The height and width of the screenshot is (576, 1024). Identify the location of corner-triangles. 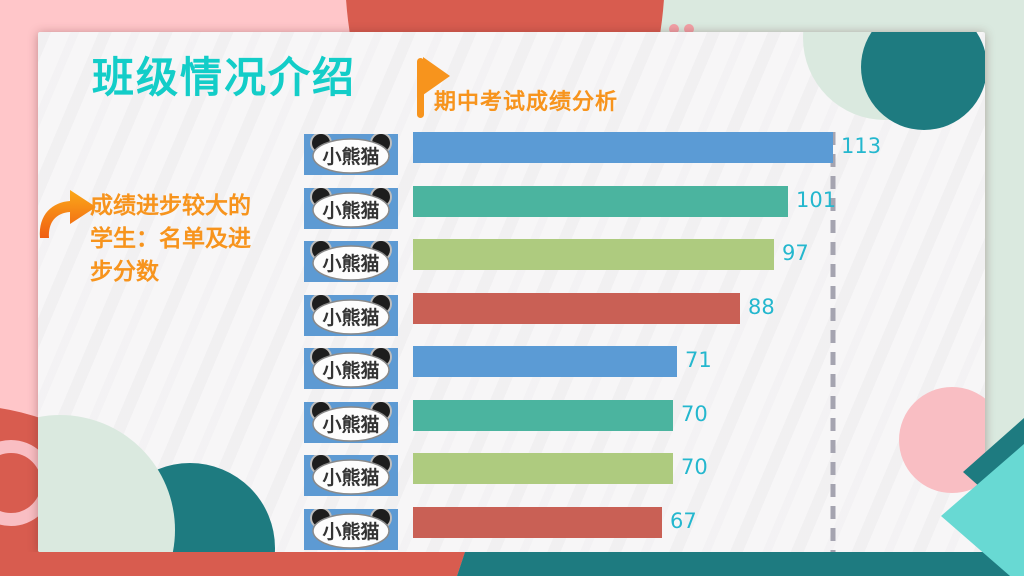
(982, 497).